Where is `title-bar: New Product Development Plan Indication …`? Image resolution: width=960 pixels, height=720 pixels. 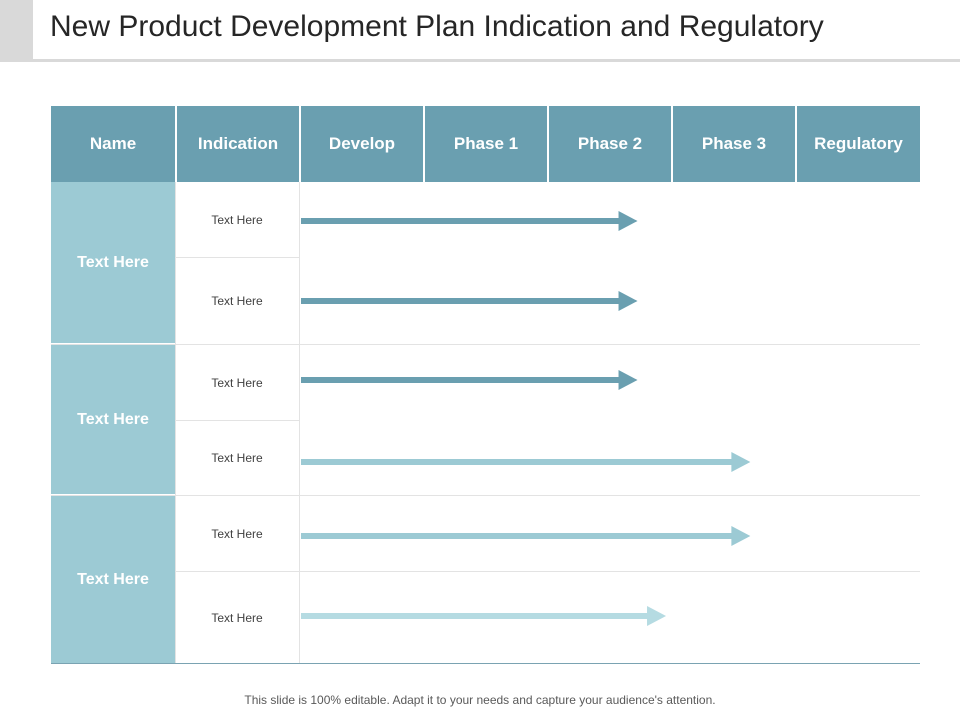 title-bar: New Product Development Plan Indication … is located at coordinates (480, 31).